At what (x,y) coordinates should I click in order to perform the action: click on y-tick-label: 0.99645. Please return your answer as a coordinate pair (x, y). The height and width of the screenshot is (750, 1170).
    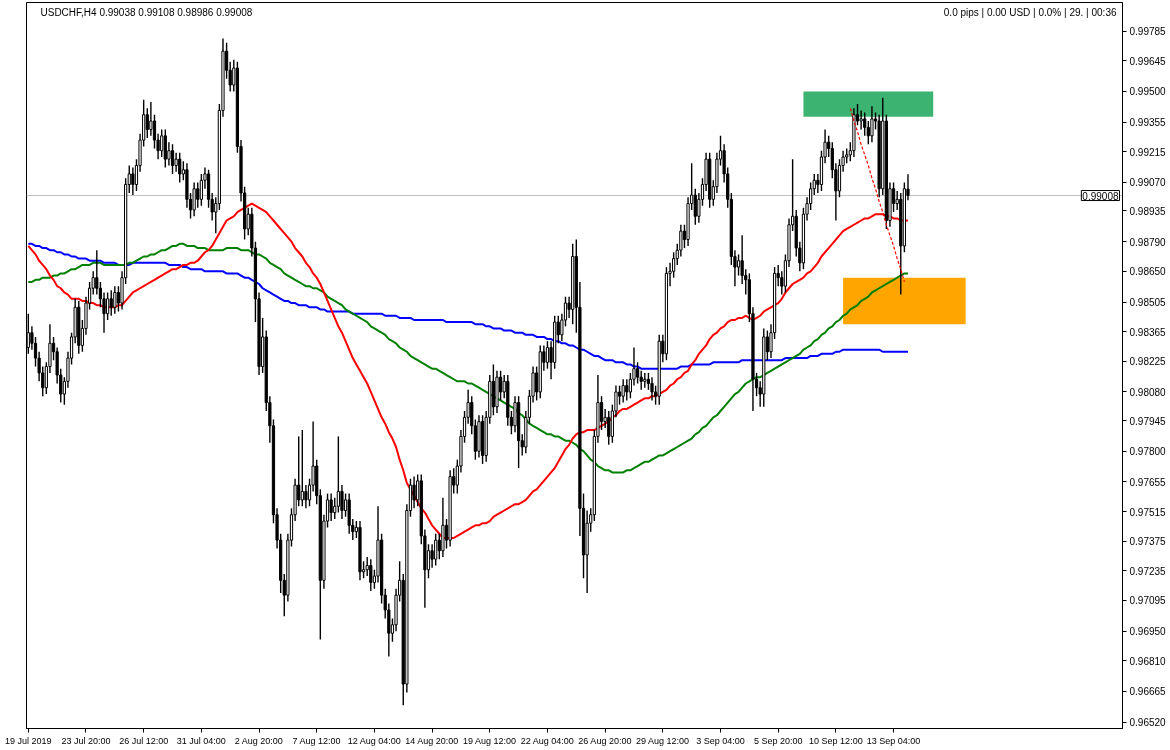
    Looking at the image, I should click on (1148, 61).